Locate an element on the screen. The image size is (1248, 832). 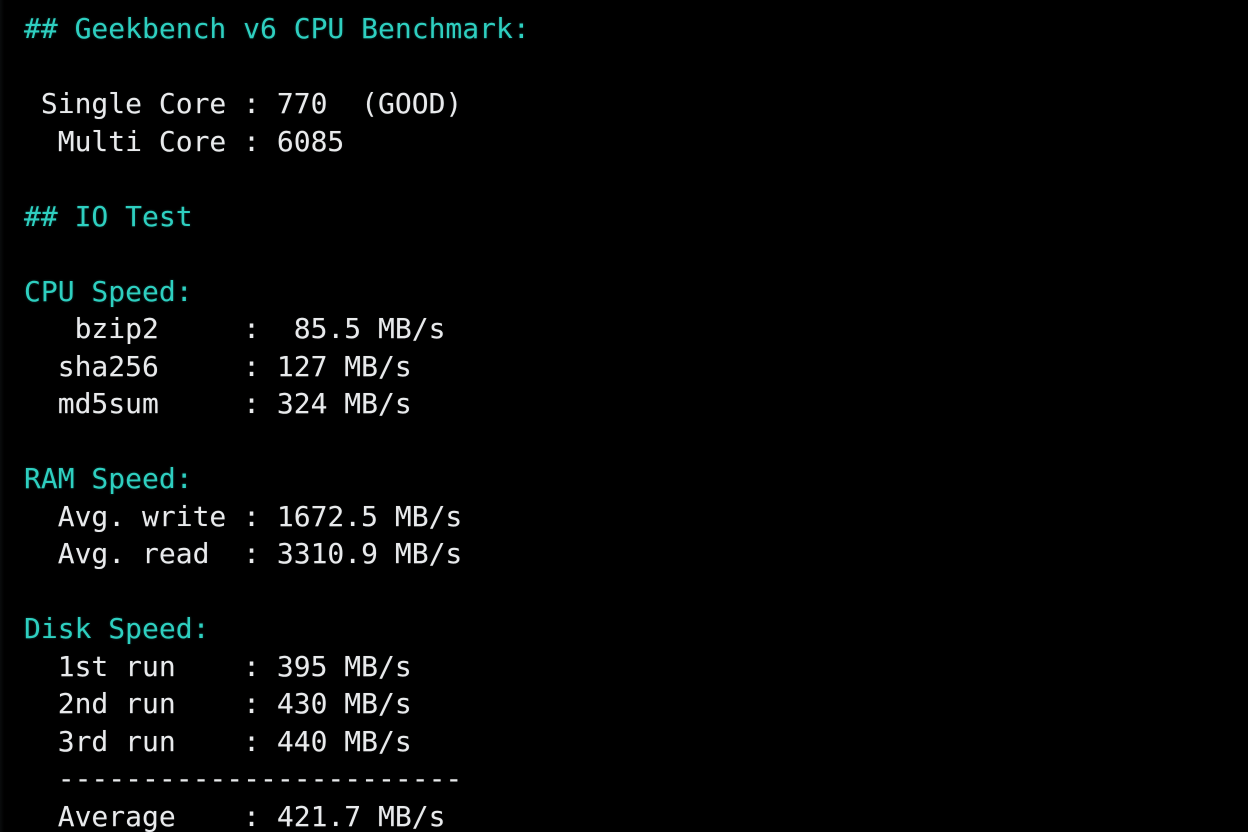
row-avg-read: Avg. read : 3310.9 MB/s is located at coordinates (243, 553).